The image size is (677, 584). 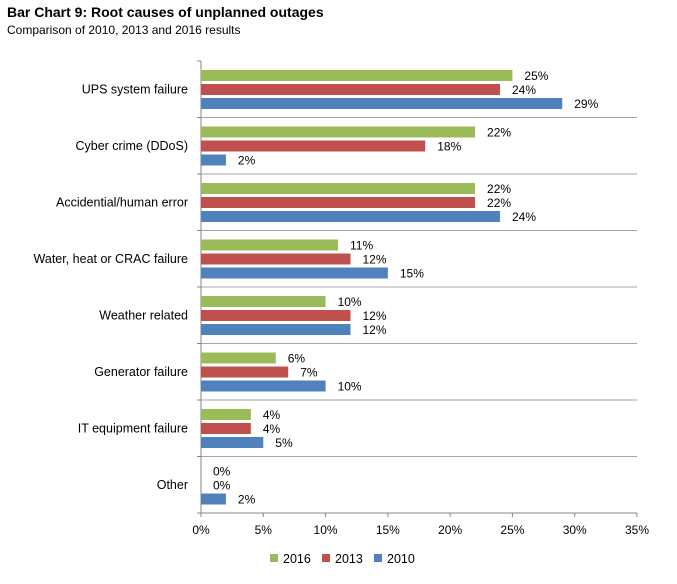 What do you see at coordinates (412, 274) in the screenshot?
I see `data-label: 15%` at bounding box center [412, 274].